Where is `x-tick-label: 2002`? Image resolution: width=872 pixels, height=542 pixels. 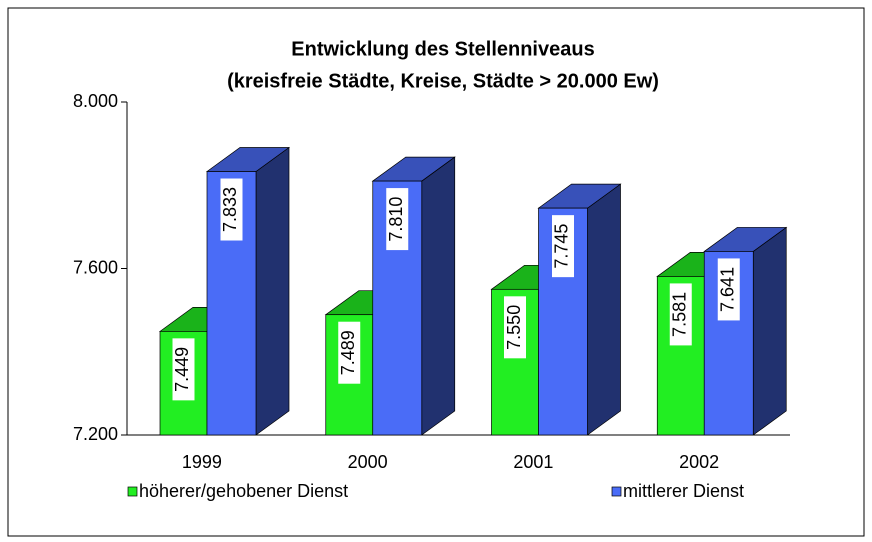
x-tick-label: 2002 is located at coordinates (699, 462).